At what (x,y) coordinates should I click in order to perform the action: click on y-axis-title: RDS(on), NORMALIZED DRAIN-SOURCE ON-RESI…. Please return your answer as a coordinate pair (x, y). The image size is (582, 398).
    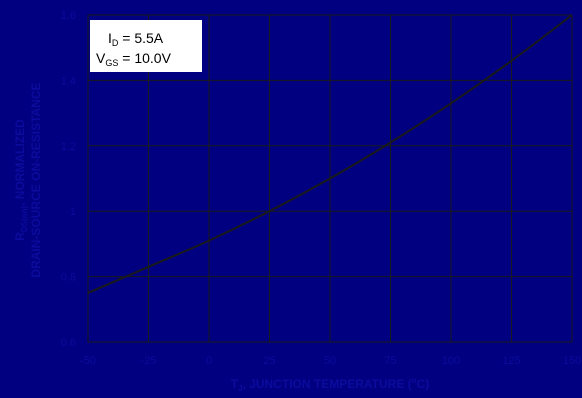
    Looking at the image, I should click on (28, 179).